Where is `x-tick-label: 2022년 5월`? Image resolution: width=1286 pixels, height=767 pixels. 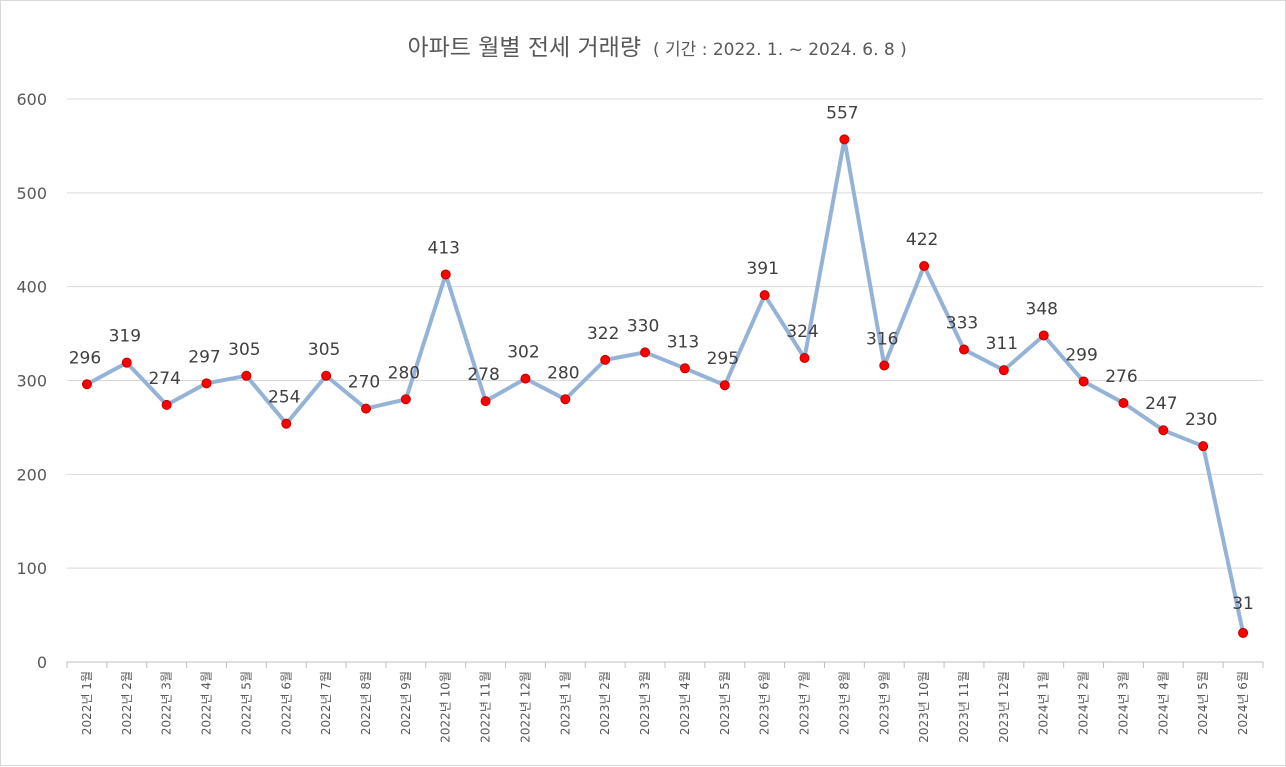
x-tick-label: 2022년 5월 is located at coordinates (246, 703).